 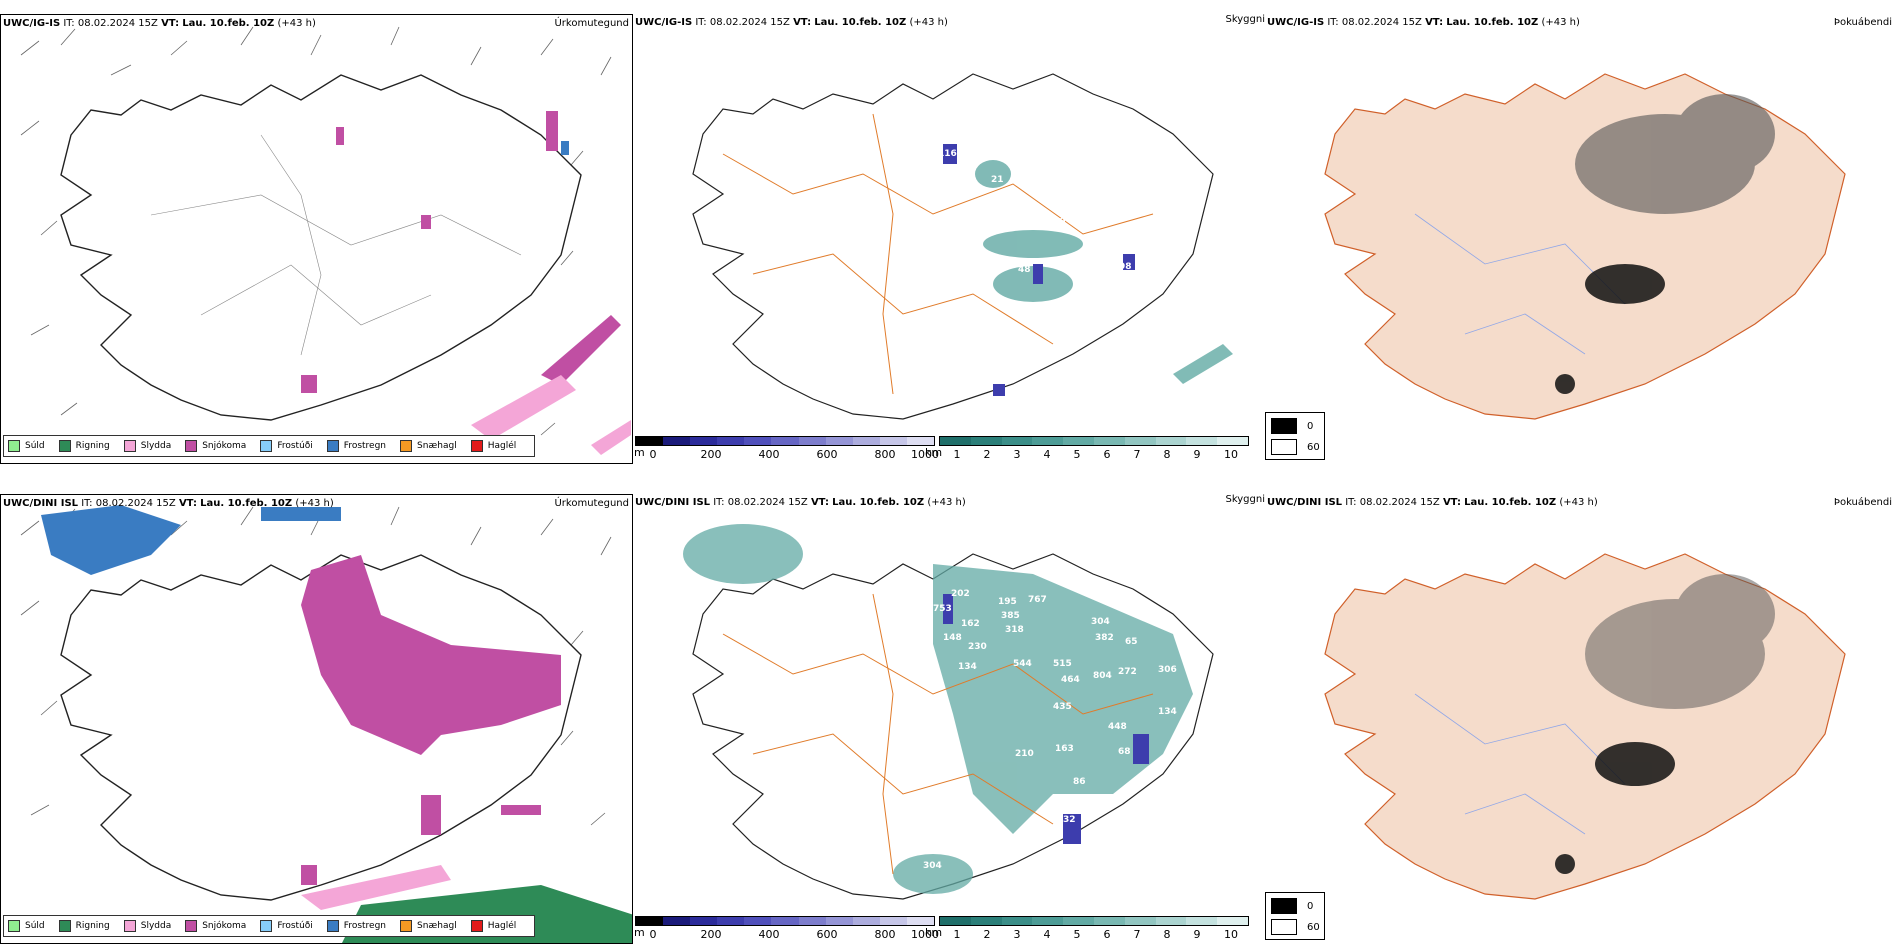 I want to click on cloud-number: 65, so click(x=1131, y=642).